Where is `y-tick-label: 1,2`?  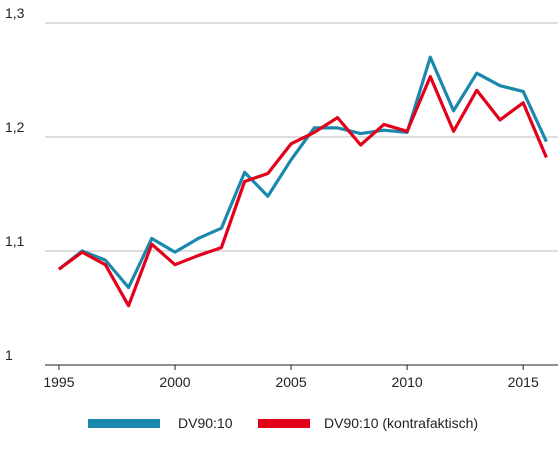
y-tick-label: 1,2 is located at coordinates (15, 127).